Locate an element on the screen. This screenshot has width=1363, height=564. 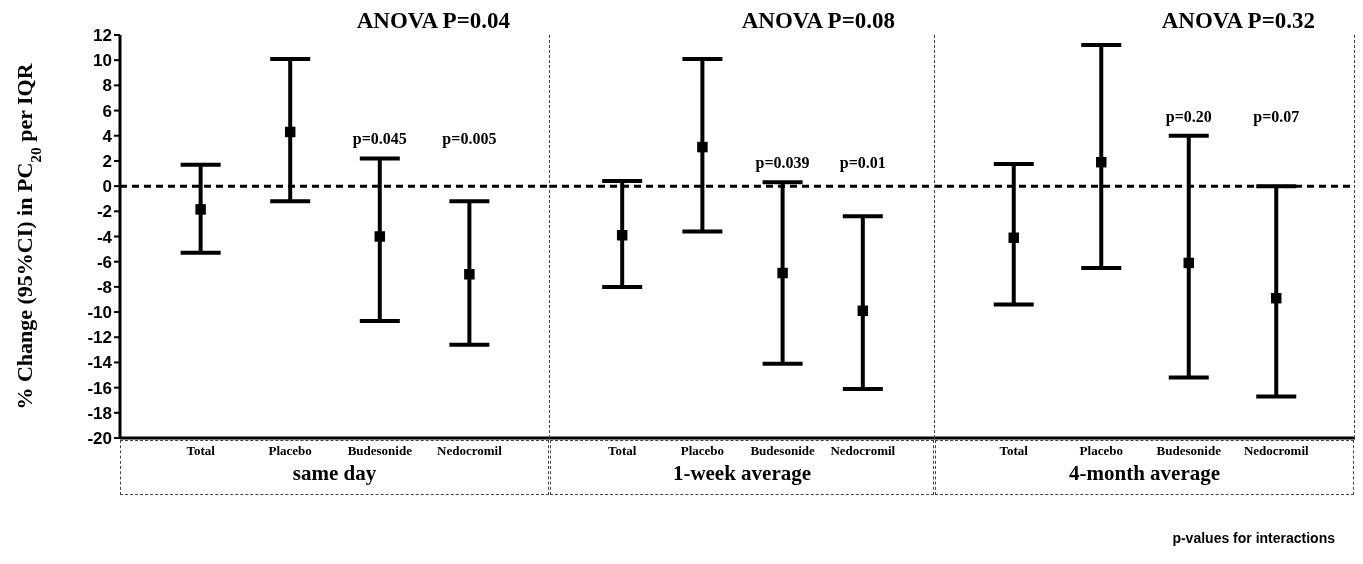
x-axis-title: 1-week average is located at coordinates (742, 473).